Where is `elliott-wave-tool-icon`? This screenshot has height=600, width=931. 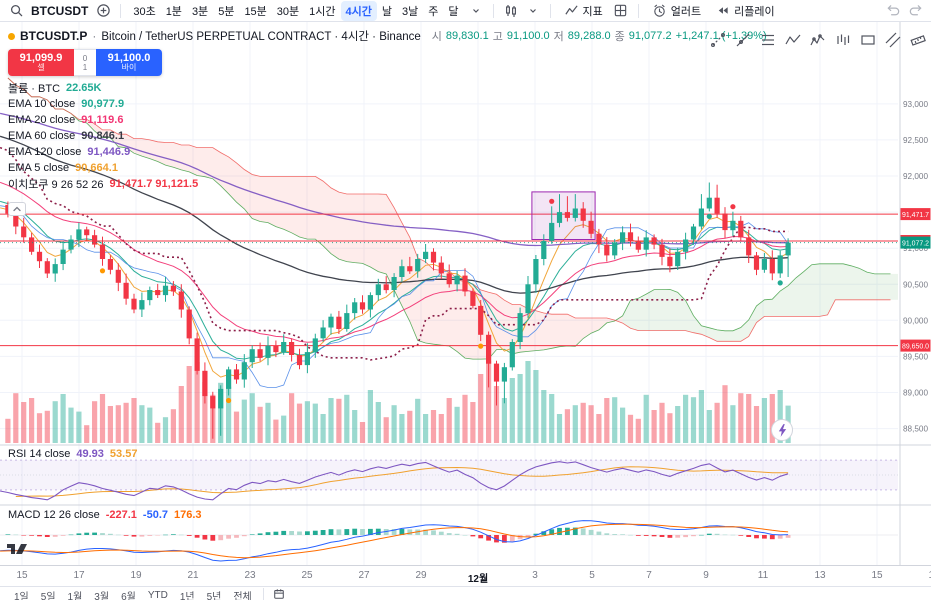 elliott-wave-tool-icon is located at coordinates (818, 40).